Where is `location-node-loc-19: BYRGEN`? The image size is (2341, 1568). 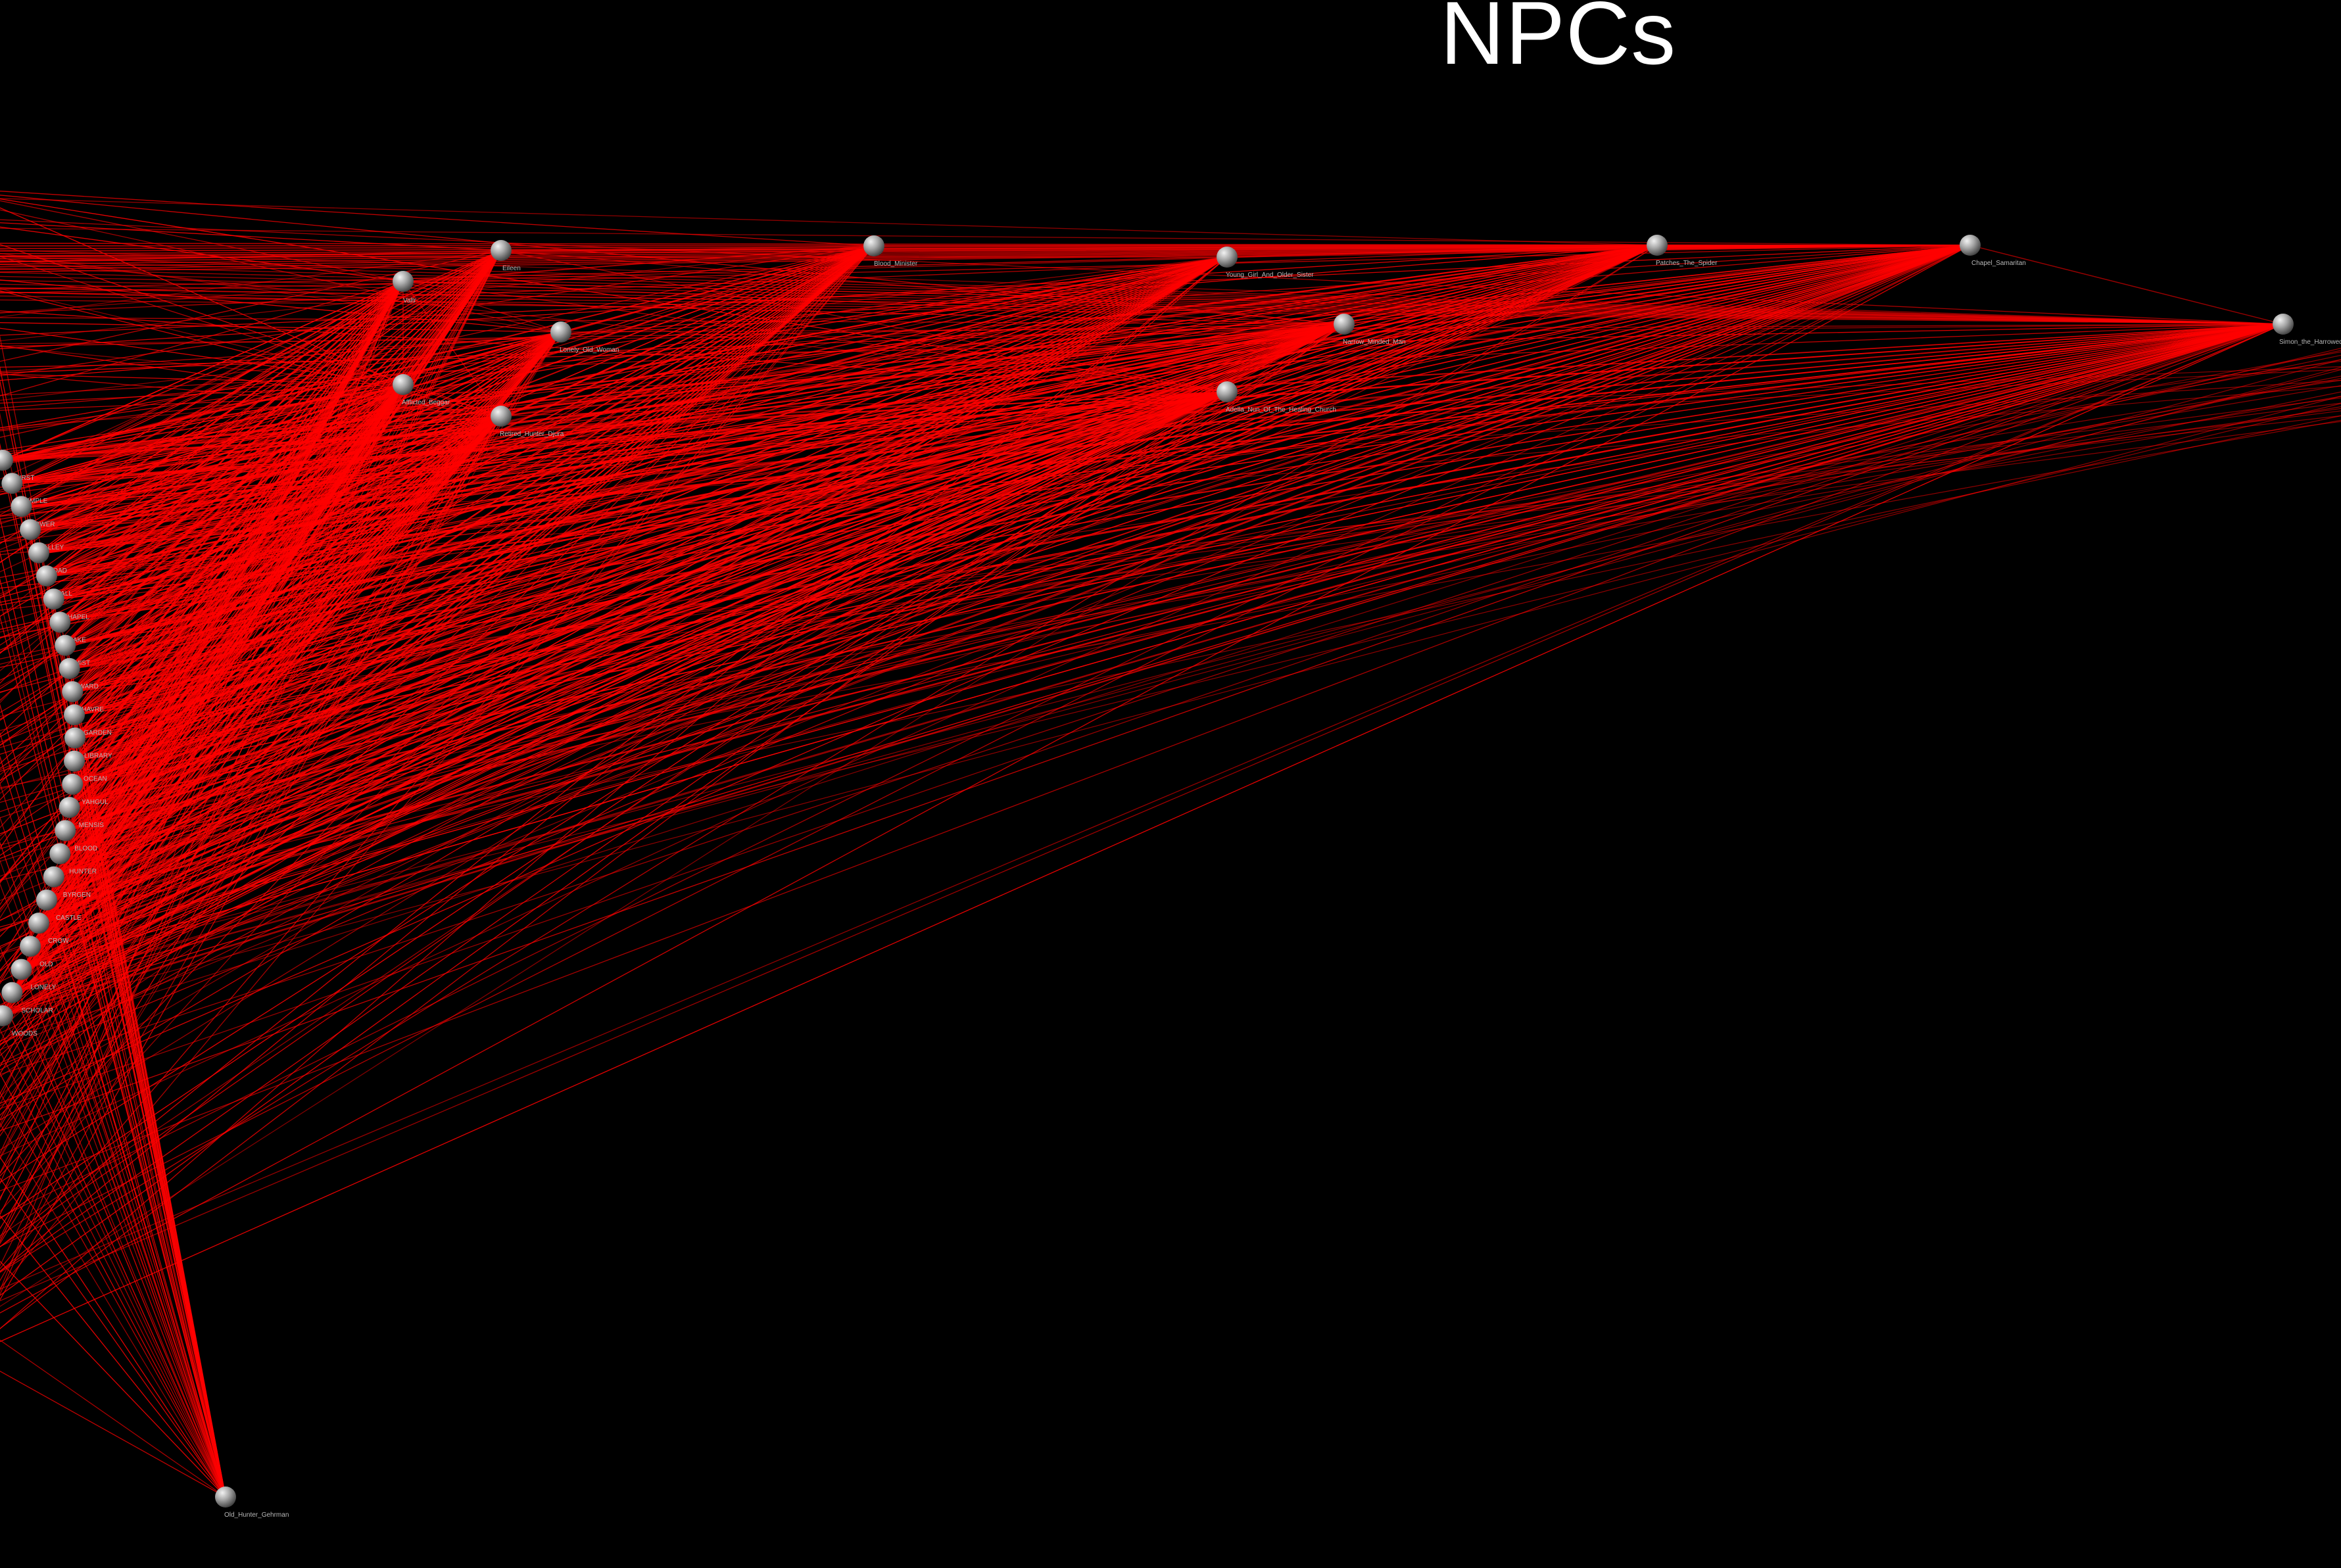 location-node-loc-19: BYRGEN is located at coordinates (67, 883).